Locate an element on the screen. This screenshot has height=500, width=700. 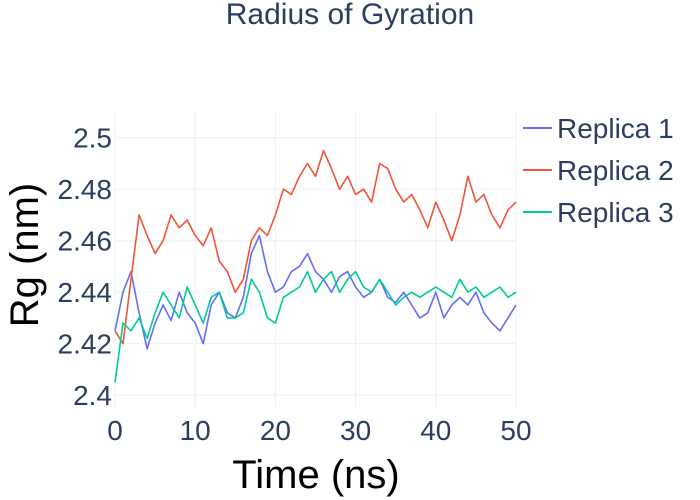
y-tick-label: 2.46 is located at coordinates (85, 241).